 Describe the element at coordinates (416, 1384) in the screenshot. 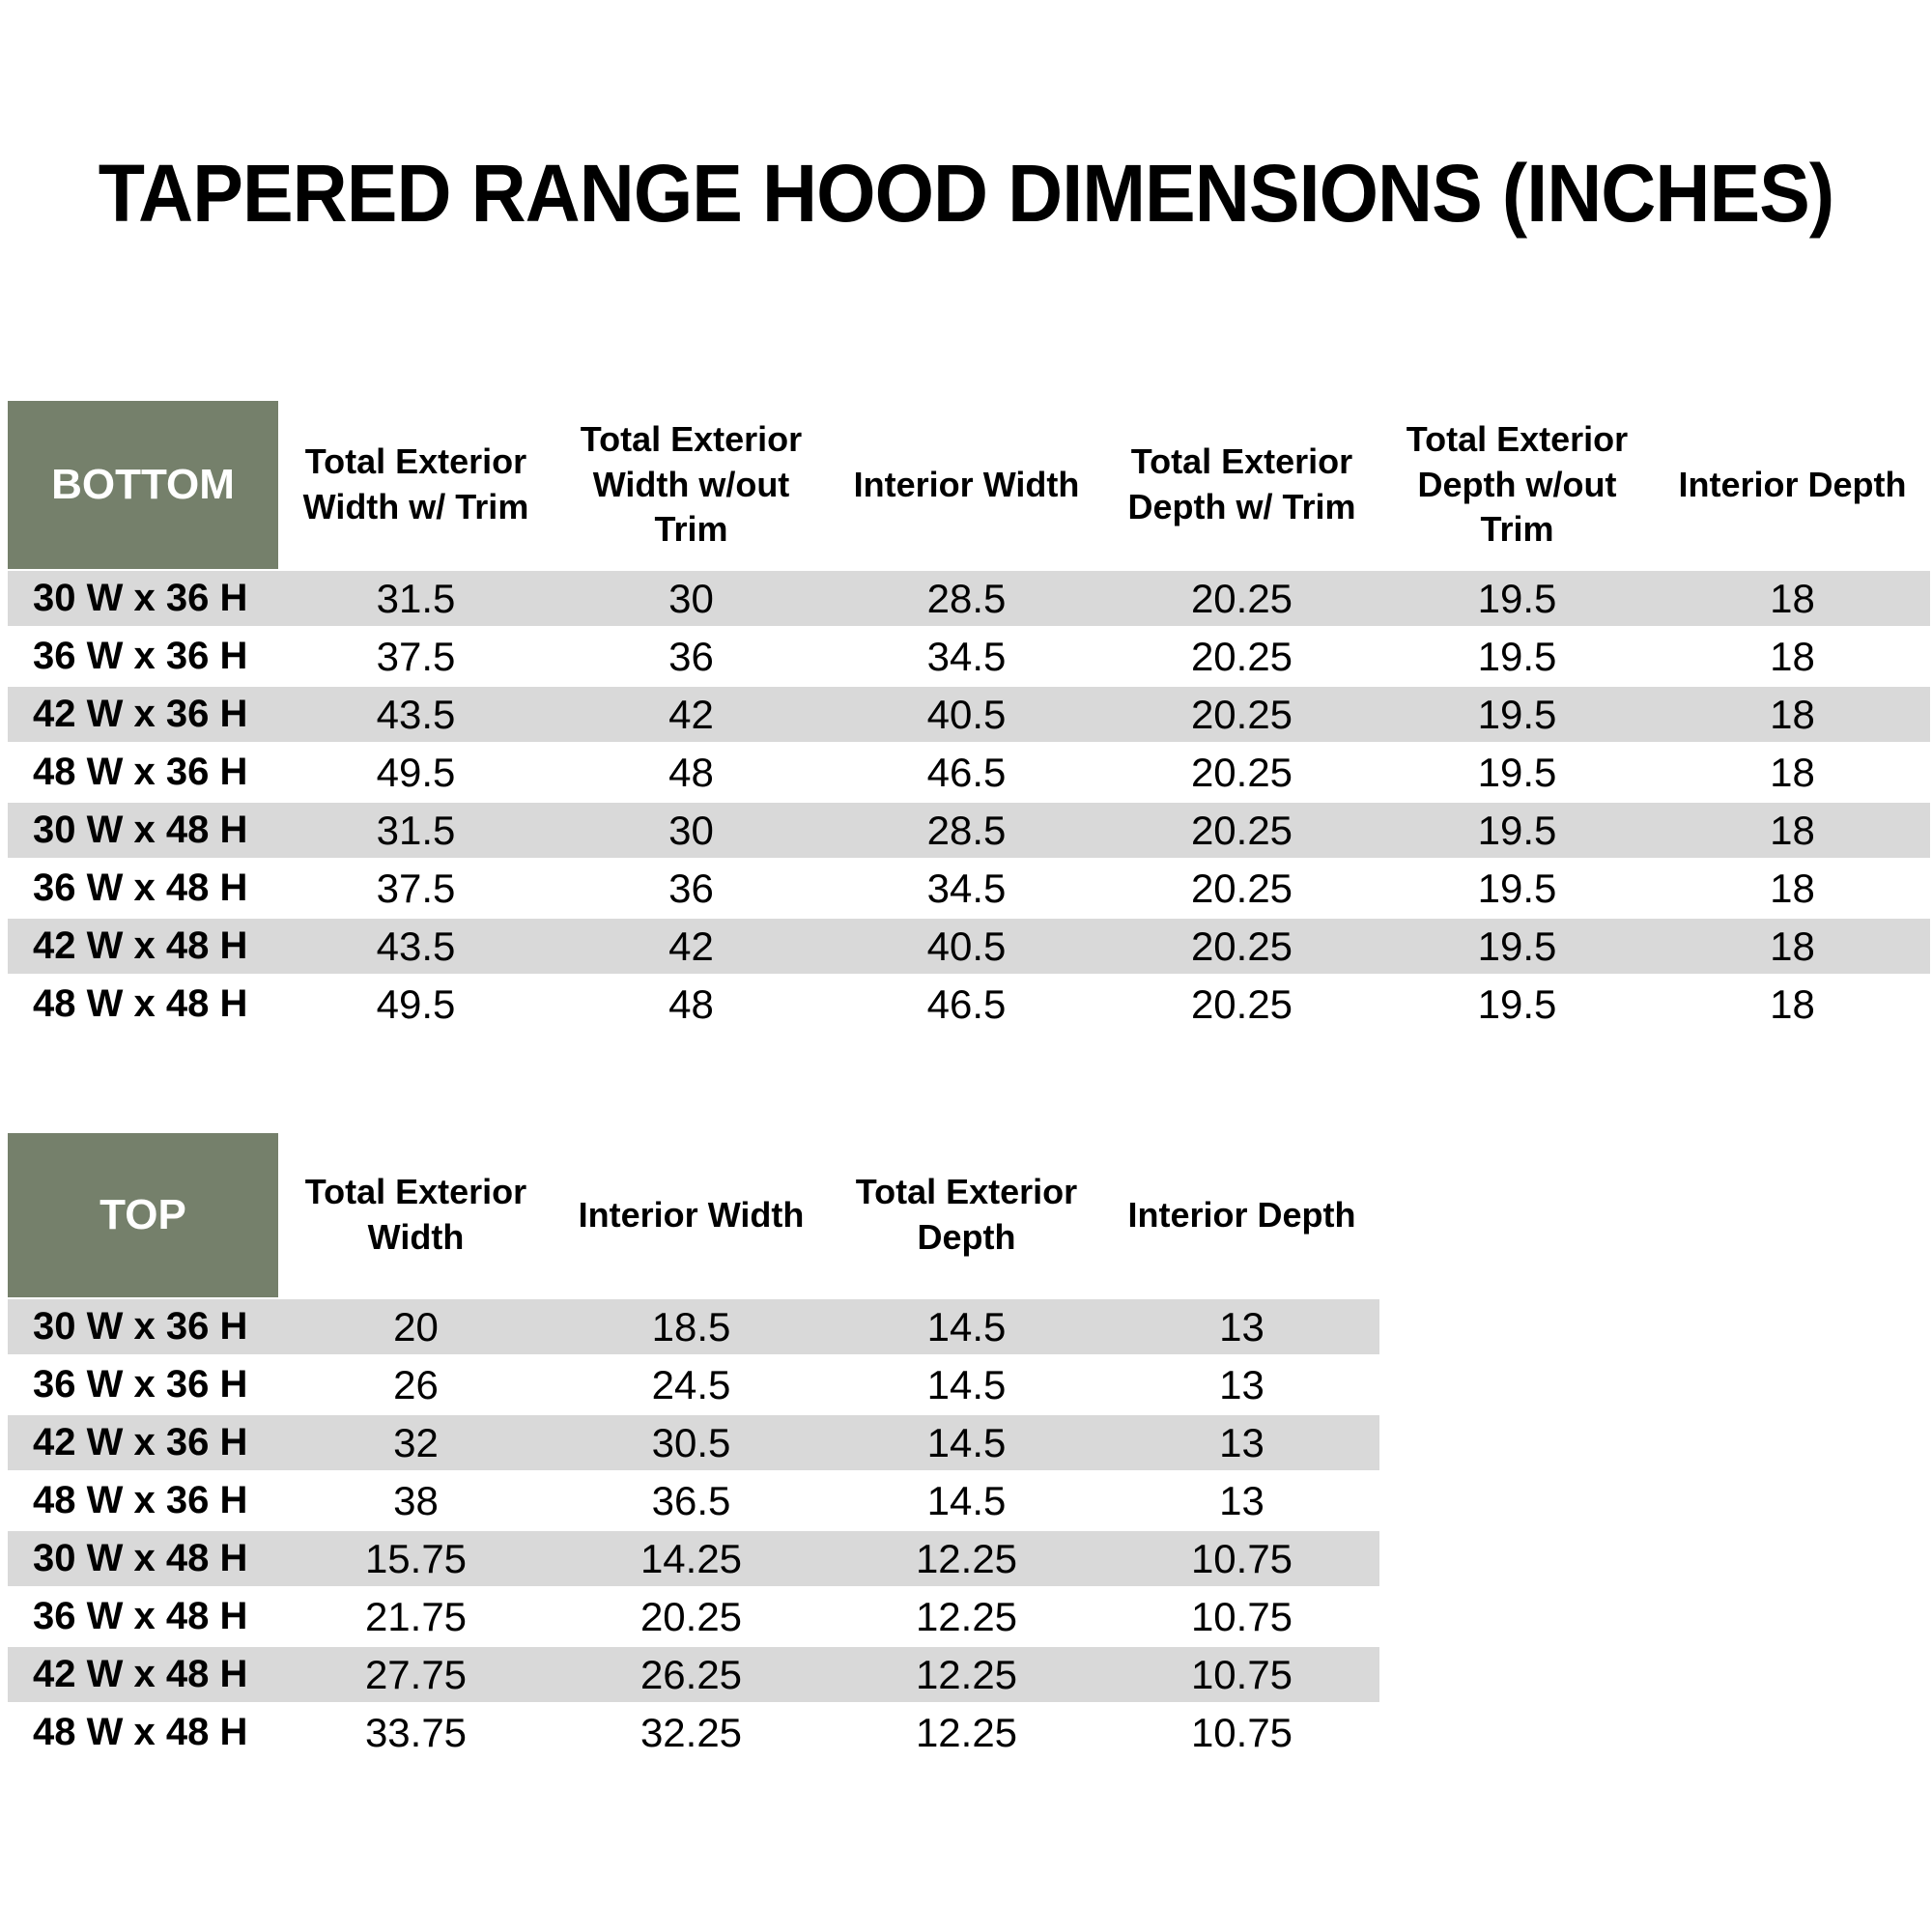

I see `value-cell: 26` at that location.